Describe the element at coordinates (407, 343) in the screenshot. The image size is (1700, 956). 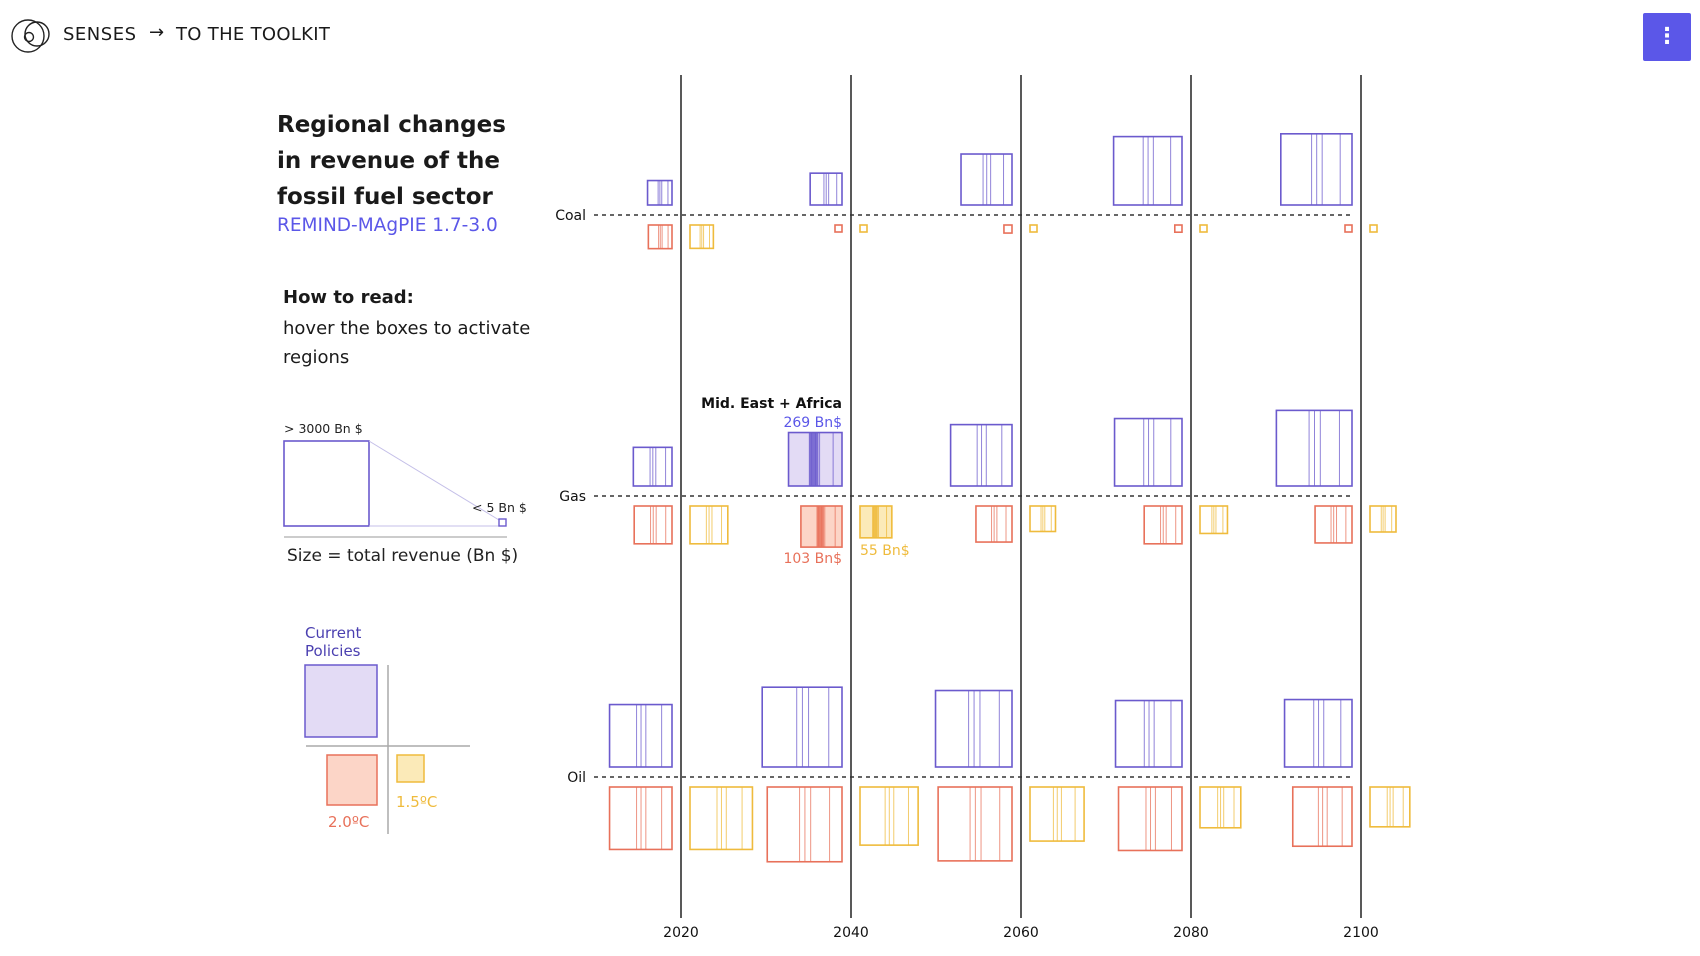
I see `how-to-read-text: hover the boxes to activate regions` at that location.